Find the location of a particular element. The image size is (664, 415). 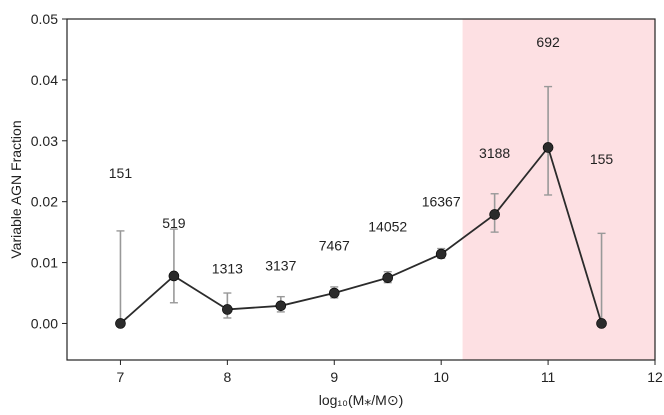

count-label: 692 is located at coordinates (548, 42).